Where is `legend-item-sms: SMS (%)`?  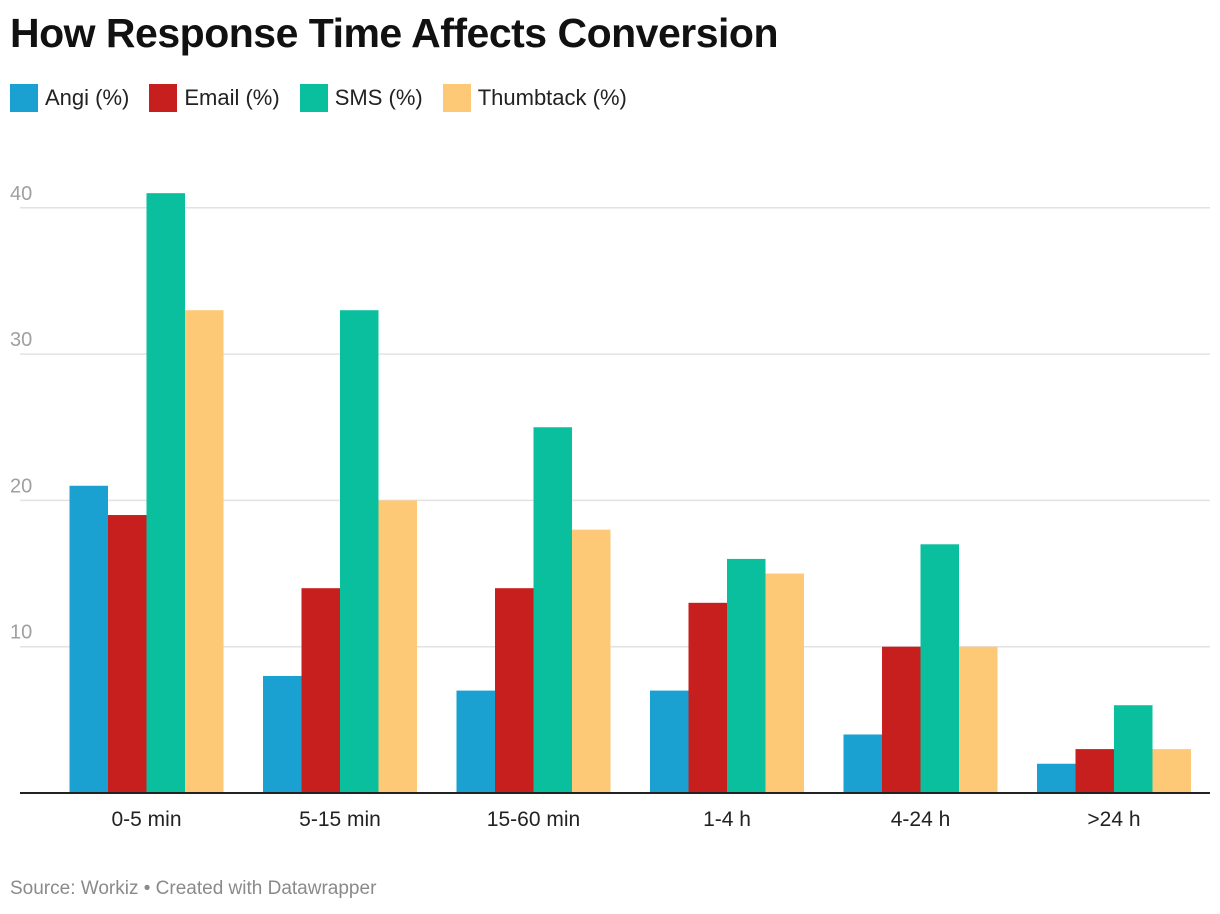 legend-item-sms: SMS (%) is located at coordinates (361, 98).